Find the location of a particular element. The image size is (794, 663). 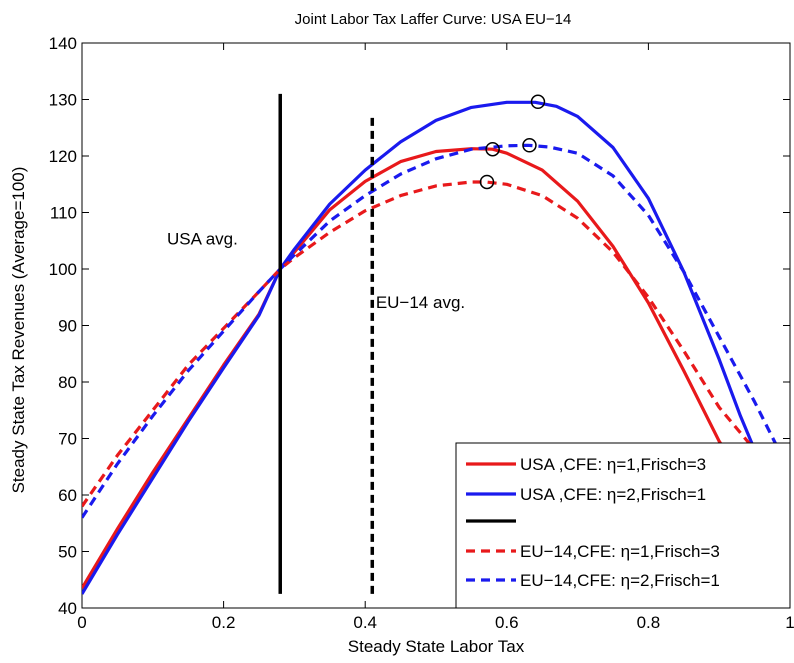

legend-label-3: EU−14,CFE: η=1,Frisch=3 is located at coordinates (620, 551).